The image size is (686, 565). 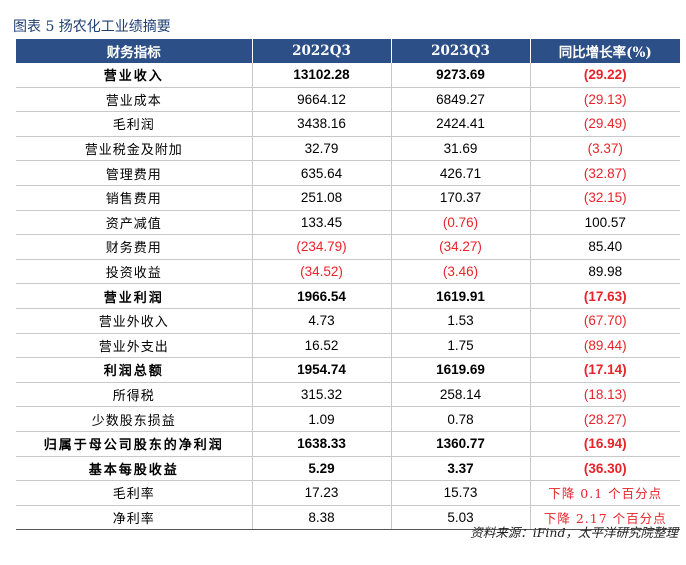 I want to click on table-row: 销售费用 251.08 170.37 (32.15), so click(x=348, y=198).